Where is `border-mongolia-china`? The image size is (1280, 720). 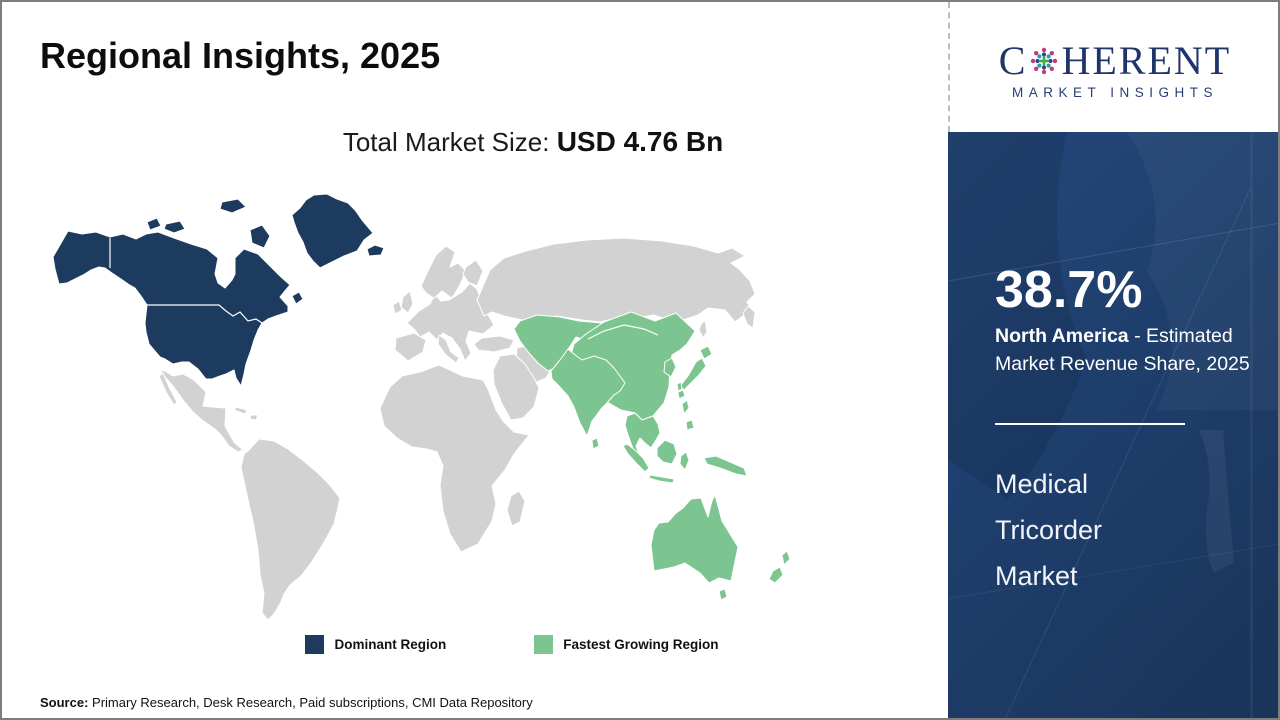
border-mongolia-china is located at coordinates (623, 332).